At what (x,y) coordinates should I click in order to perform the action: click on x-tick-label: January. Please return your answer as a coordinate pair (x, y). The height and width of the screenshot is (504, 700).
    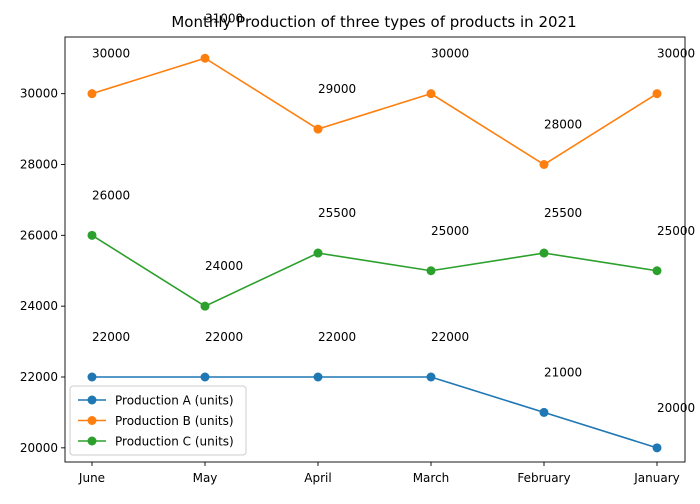
    Looking at the image, I should click on (656, 478).